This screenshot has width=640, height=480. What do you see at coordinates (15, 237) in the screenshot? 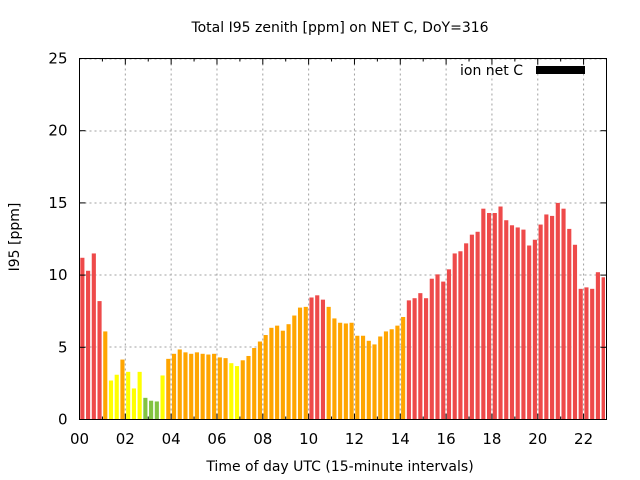
I see `y-axis-label: I95 [ppm]` at bounding box center [15, 237].